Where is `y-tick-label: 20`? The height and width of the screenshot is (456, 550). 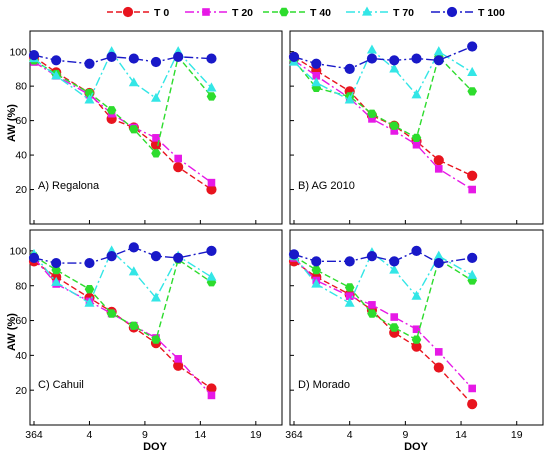
y-tick-label: 20 is located at coordinates (21, 391).